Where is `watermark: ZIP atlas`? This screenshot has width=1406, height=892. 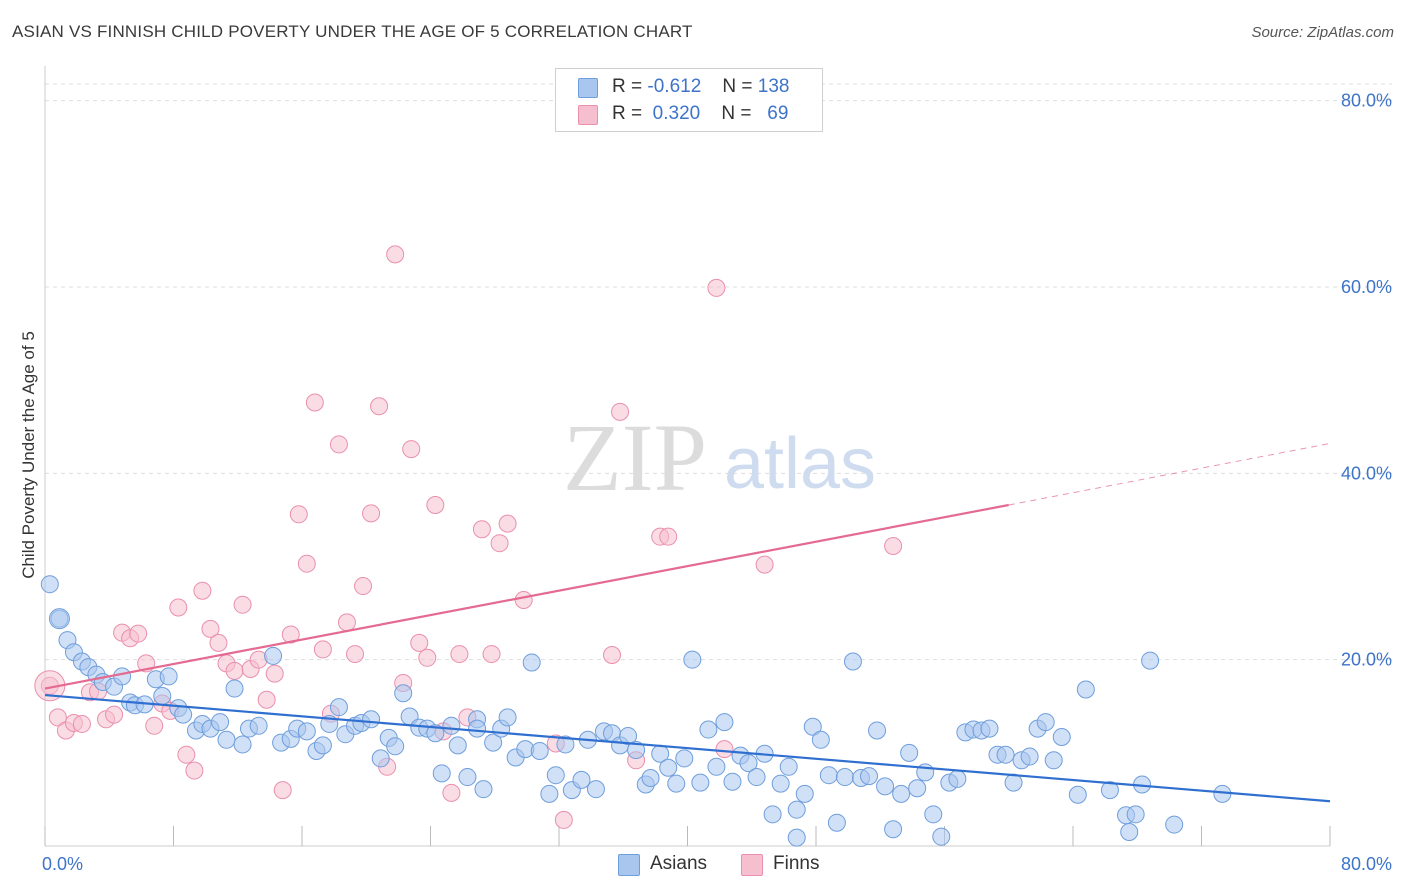 watermark: ZIP atlas is located at coordinates (719, 457).